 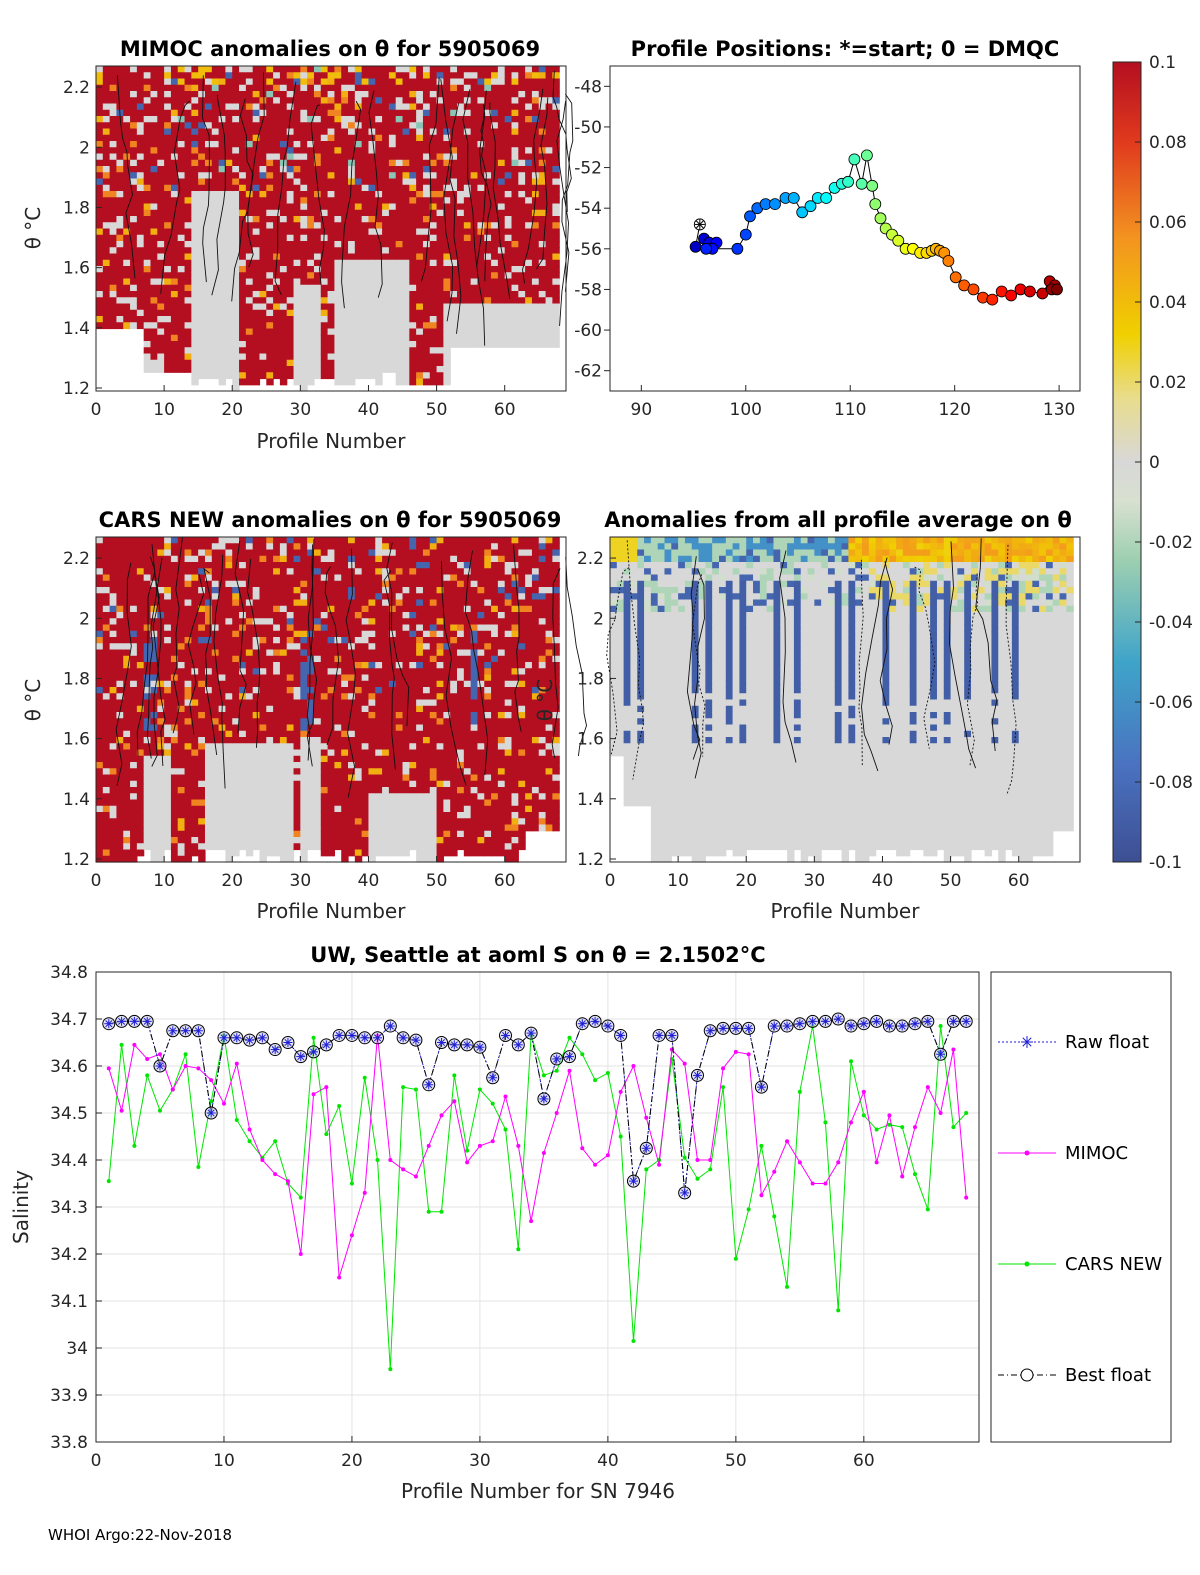 I want to click on contour-line, so click(x=285, y=188).